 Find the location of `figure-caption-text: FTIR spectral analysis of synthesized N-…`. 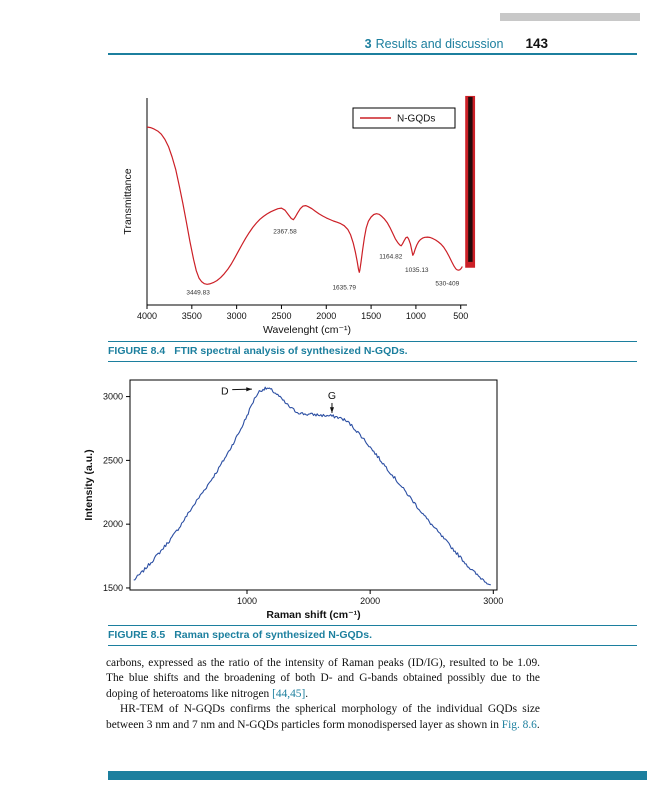

figure-caption-text: FTIR spectral analysis of synthesized N-… is located at coordinates (291, 351).